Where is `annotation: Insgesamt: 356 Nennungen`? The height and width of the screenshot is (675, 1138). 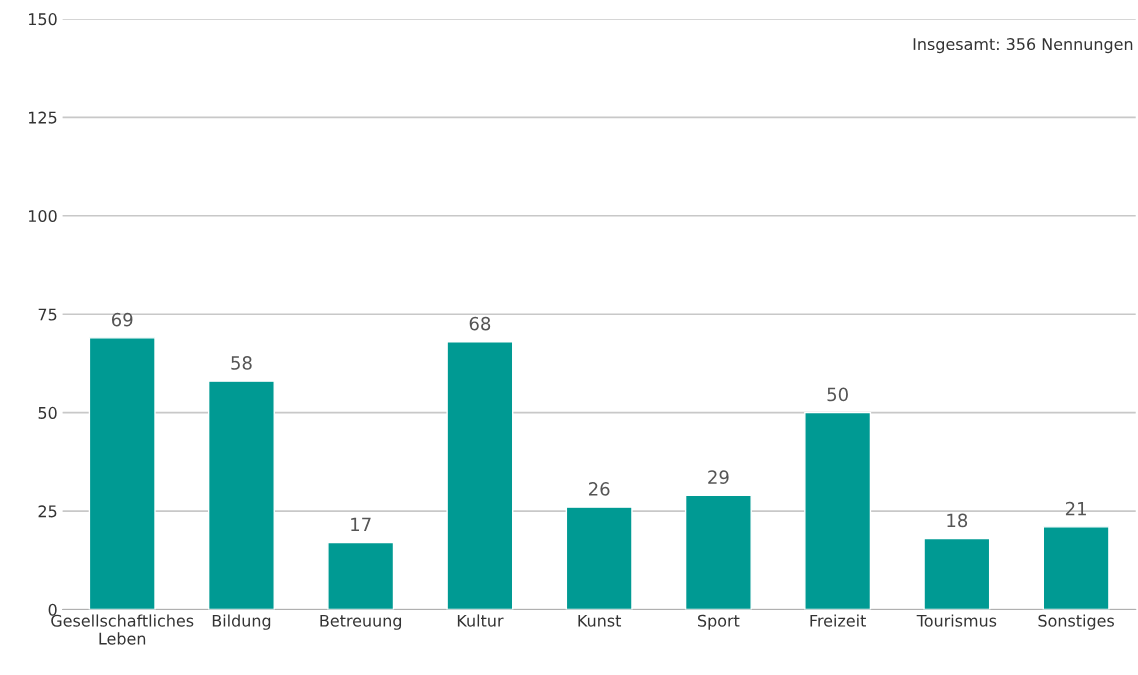
annotation: Insgesamt: 356 Nennungen is located at coordinates (1023, 46).